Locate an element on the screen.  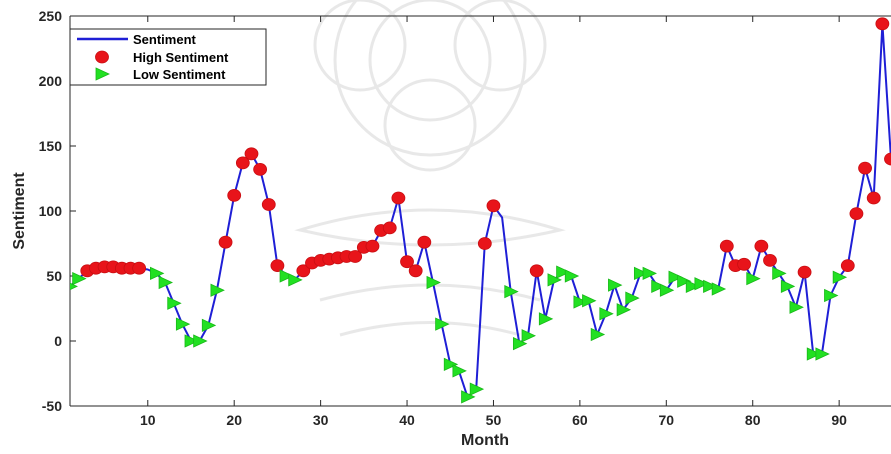
y-tick-label: 50 is located at coordinates (54, 276).